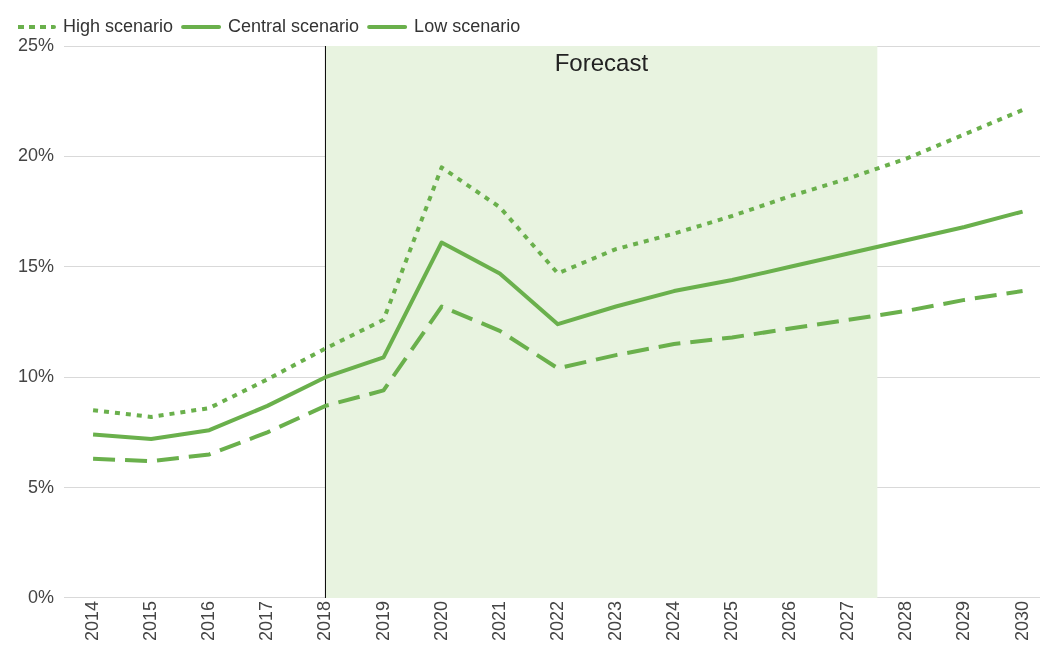 This screenshot has height=652, width=1058. Describe the element at coordinates (847, 620) in the screenshot. I see `x-tick-label: 2027` at that location.